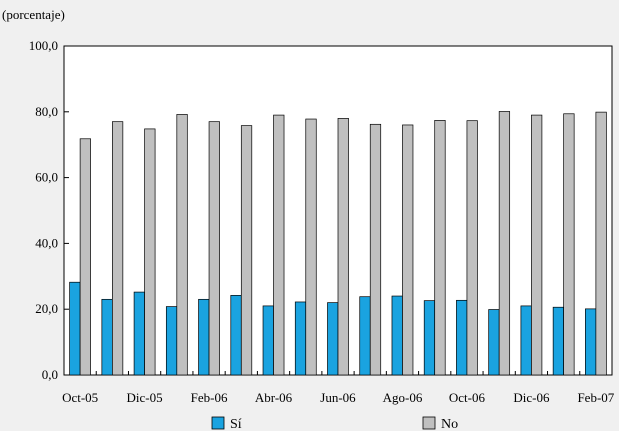  I want to click on unit-label: (porcentaje), so click(33, 14).